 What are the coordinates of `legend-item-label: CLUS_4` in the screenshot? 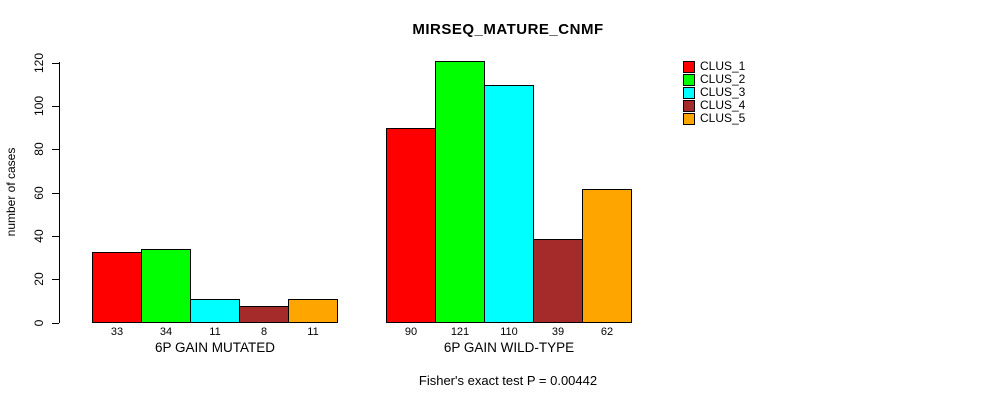 It's located at (723, 105).